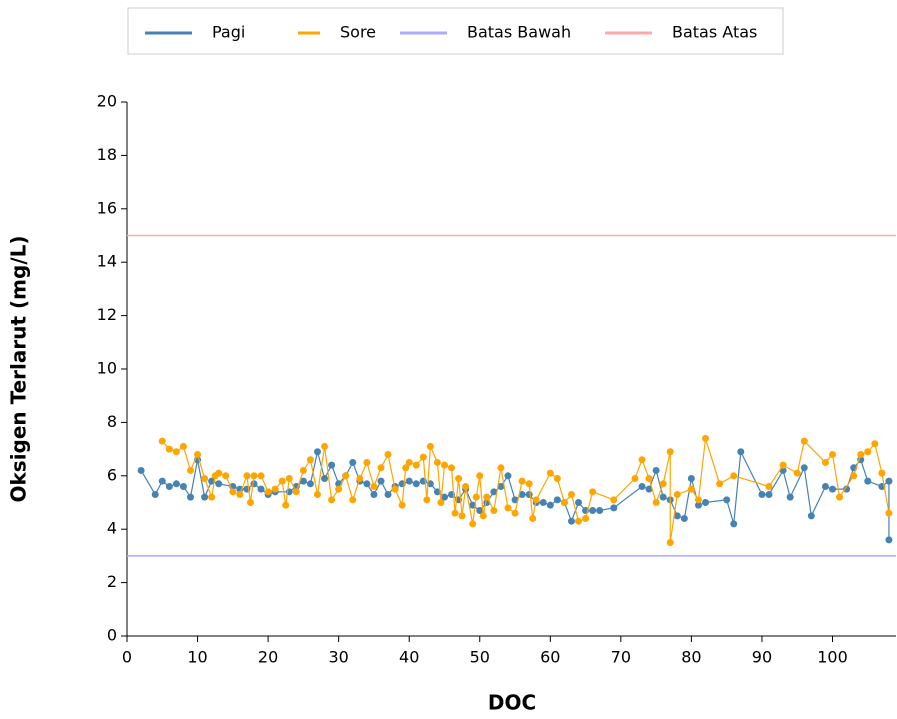  Describe the element at coordinates (512, 703) in the screenshot. I see `x-axis-label: DOC` at that location.